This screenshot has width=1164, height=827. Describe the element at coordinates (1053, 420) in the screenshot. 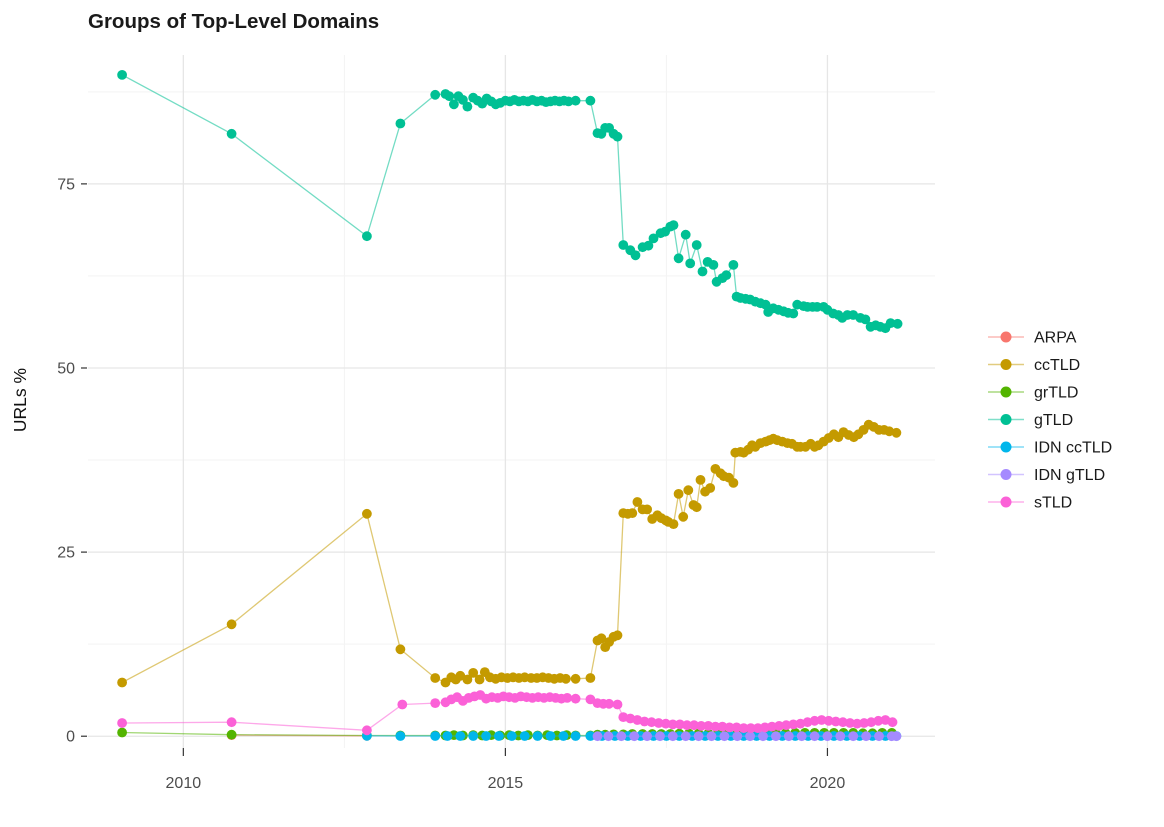

I see `legend-label: gTLD` at that location.